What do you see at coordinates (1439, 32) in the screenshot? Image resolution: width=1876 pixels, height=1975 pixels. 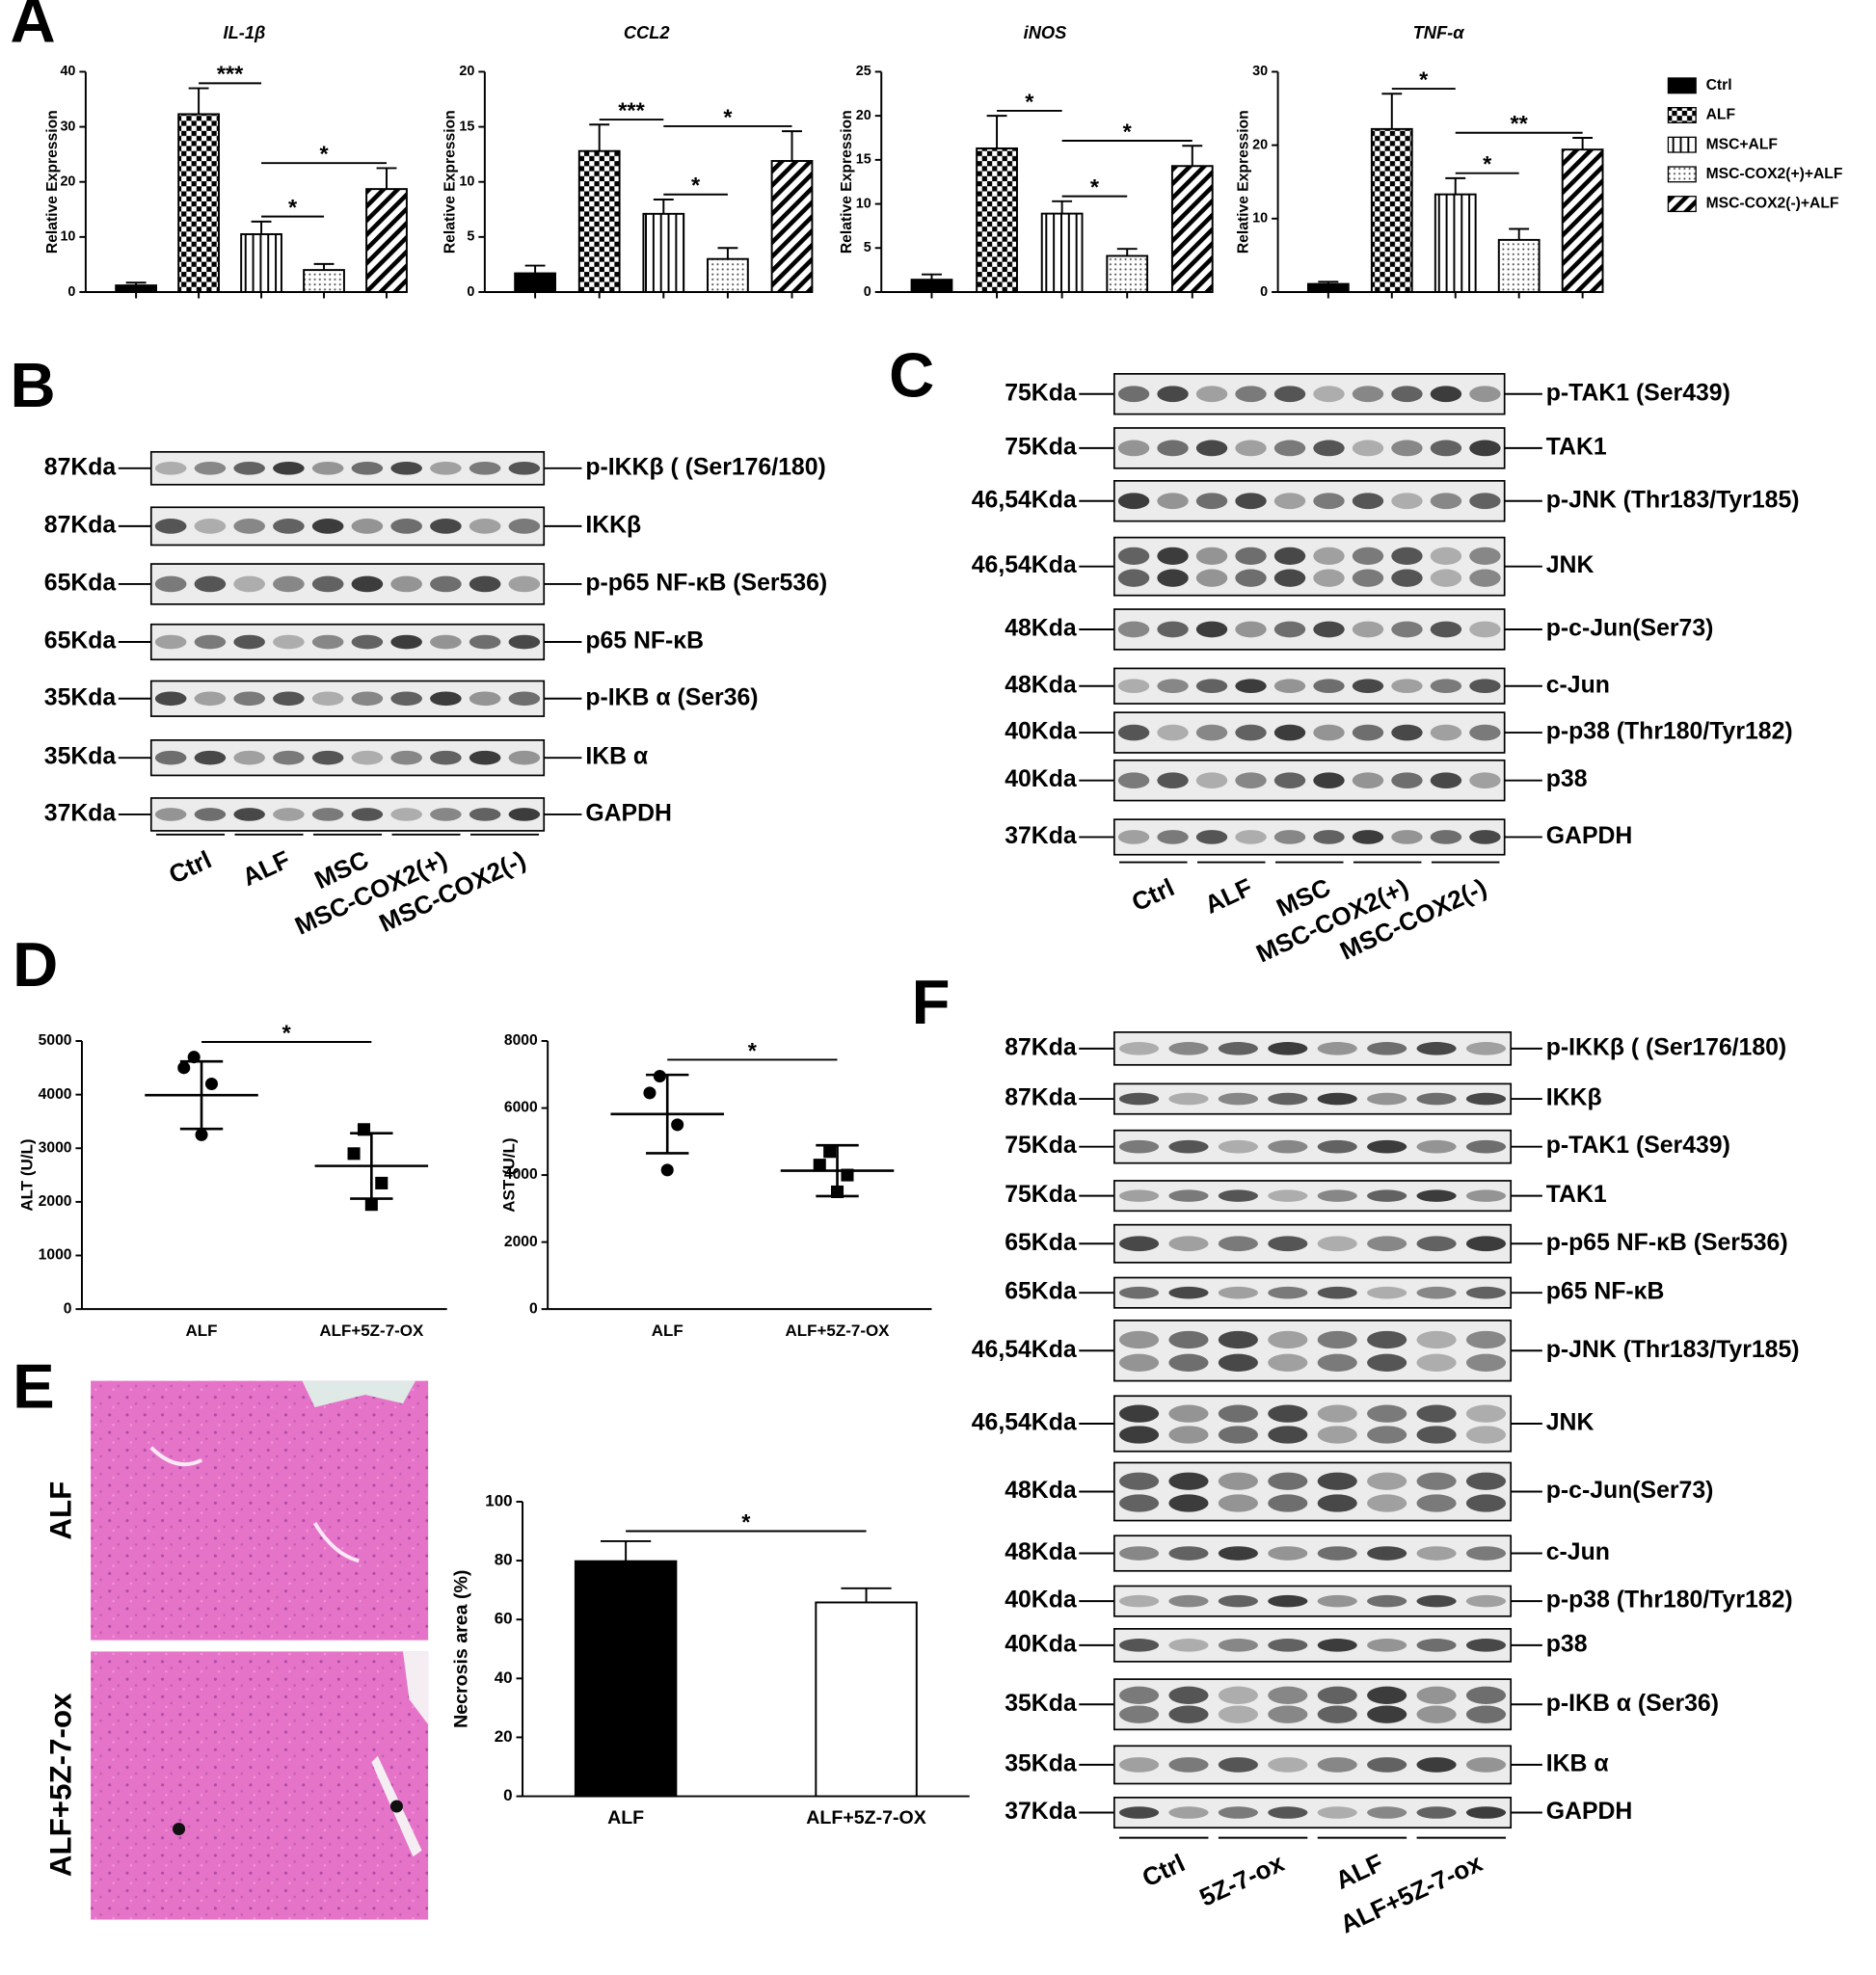 I see `chart-title: TNF-α` at bounding box center [1439, 32].